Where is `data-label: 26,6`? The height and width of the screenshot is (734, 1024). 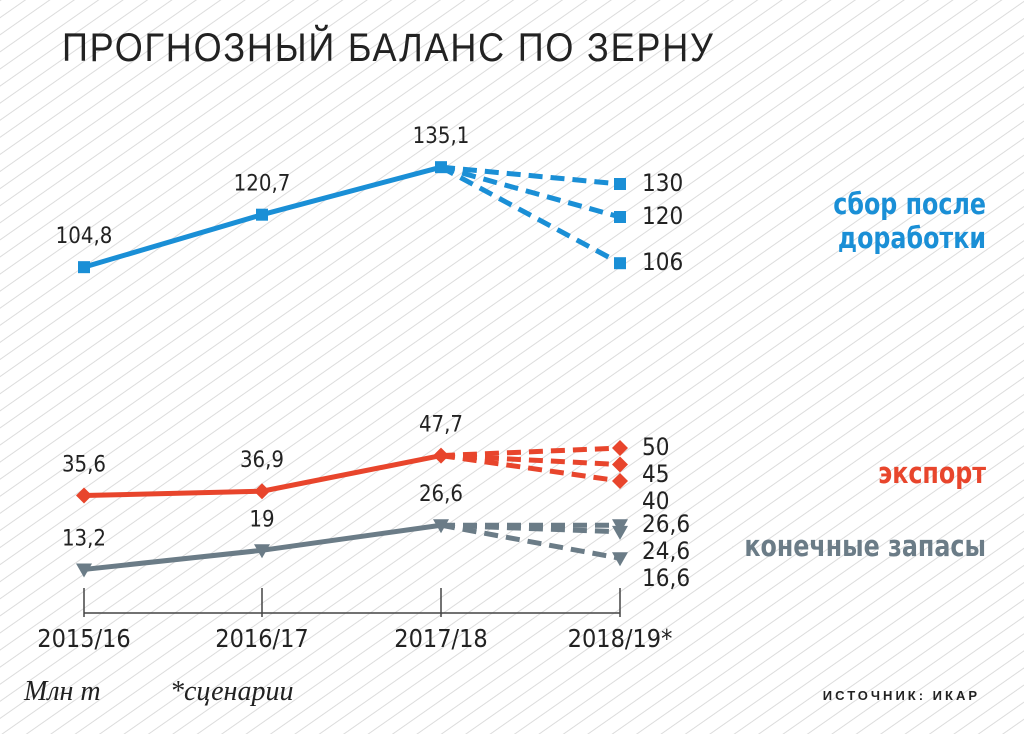 data-label: 26,6 is located at coordinates (441, 494).